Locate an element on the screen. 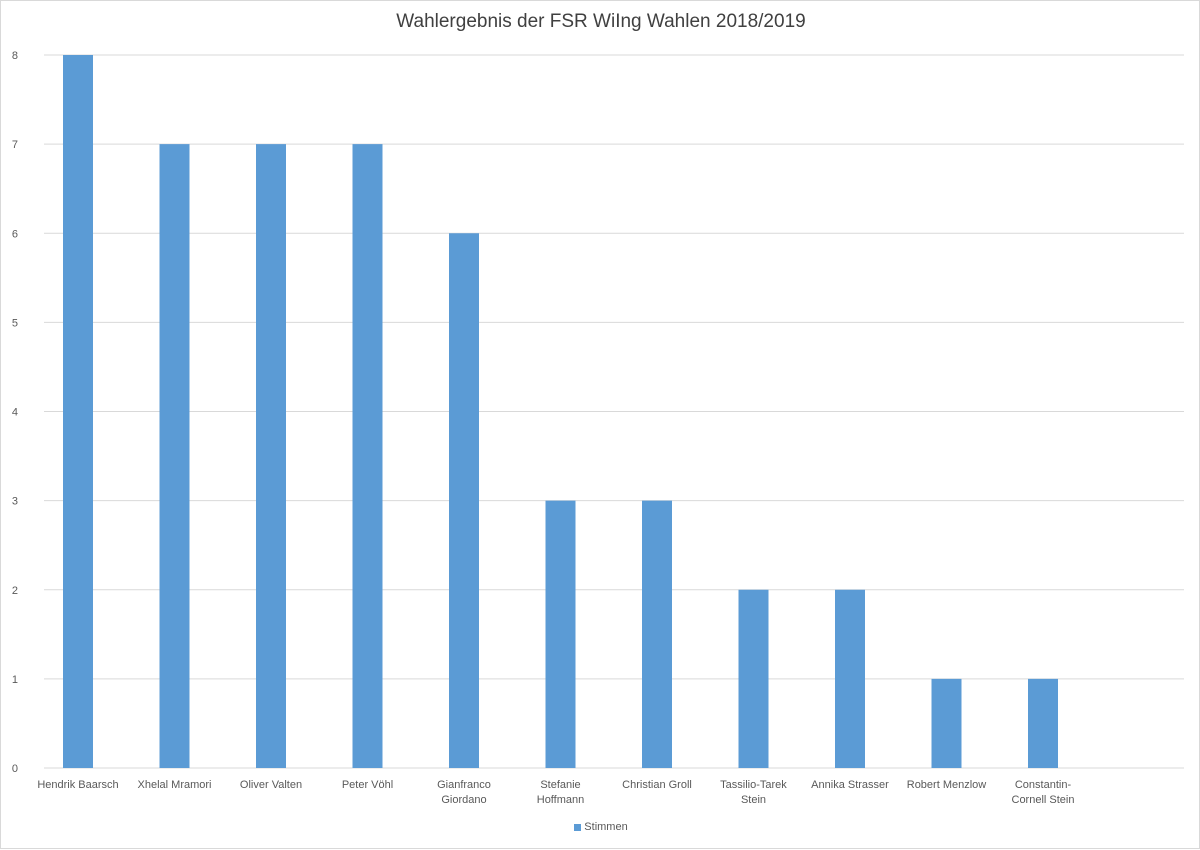  y-tick-label: 5 is located at coordinates (15, 323).